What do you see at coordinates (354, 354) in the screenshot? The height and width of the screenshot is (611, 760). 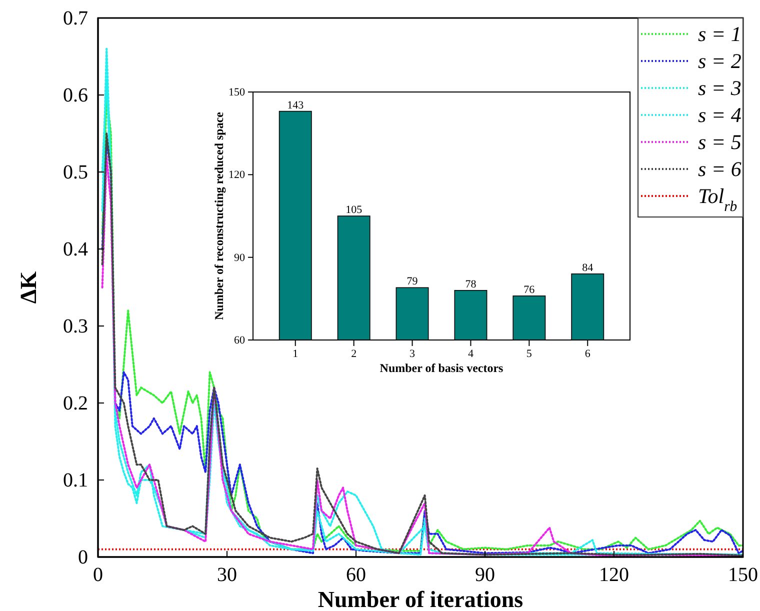 I see `x-tick-label: 2` at bounding box center [354, 354].